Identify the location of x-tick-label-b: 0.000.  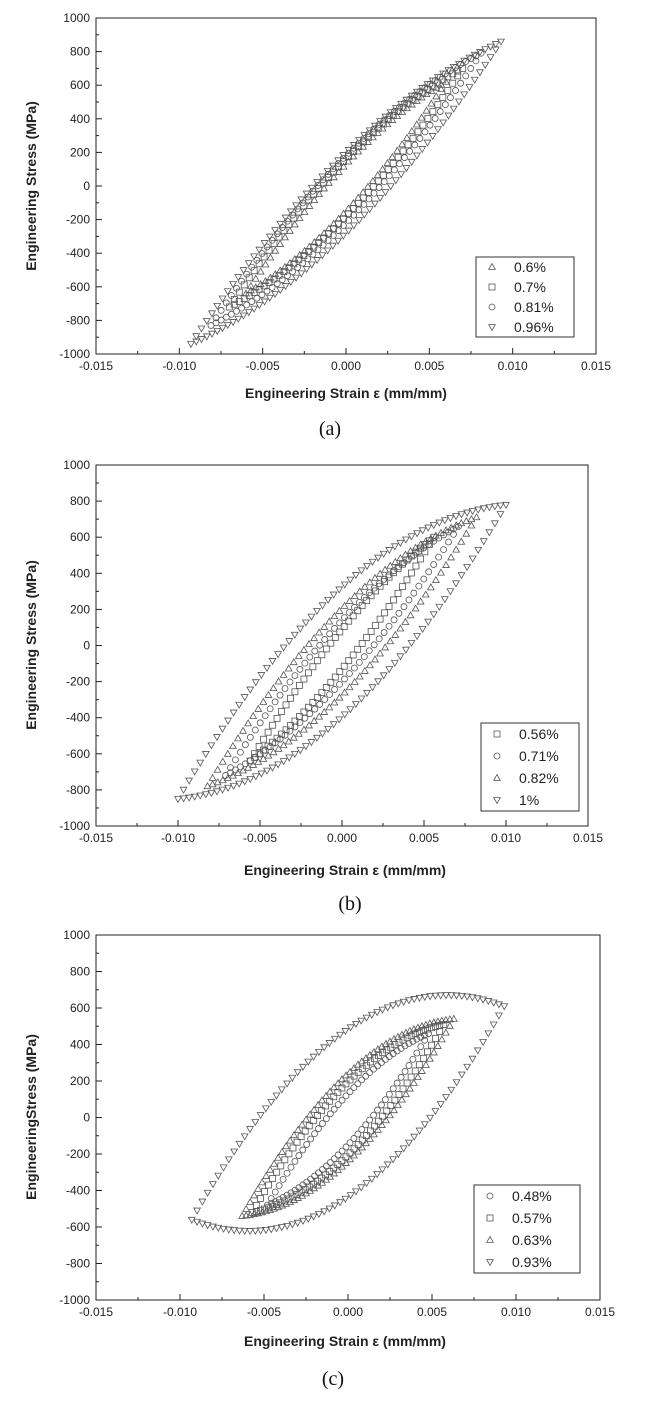
(342, 838).